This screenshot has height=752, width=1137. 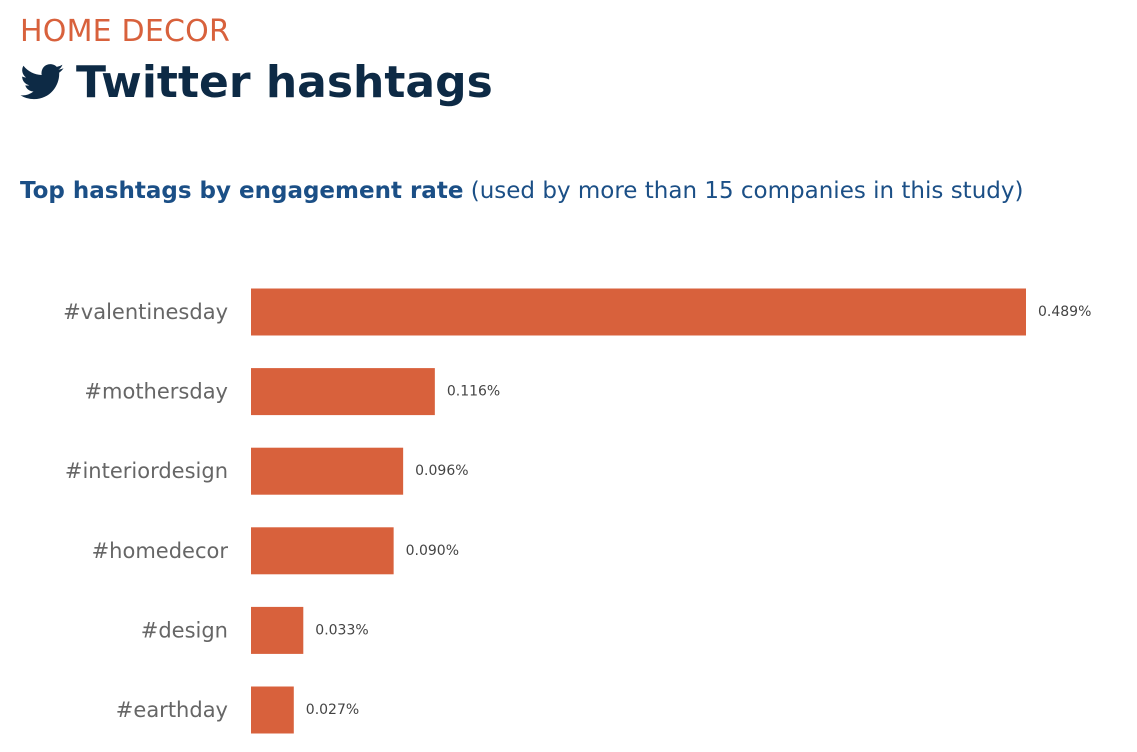 What do you see at coordinates (146, 471) in the screenshot?
I see `category-tick-label: #interiordesign` at bounding box center [146, 471].